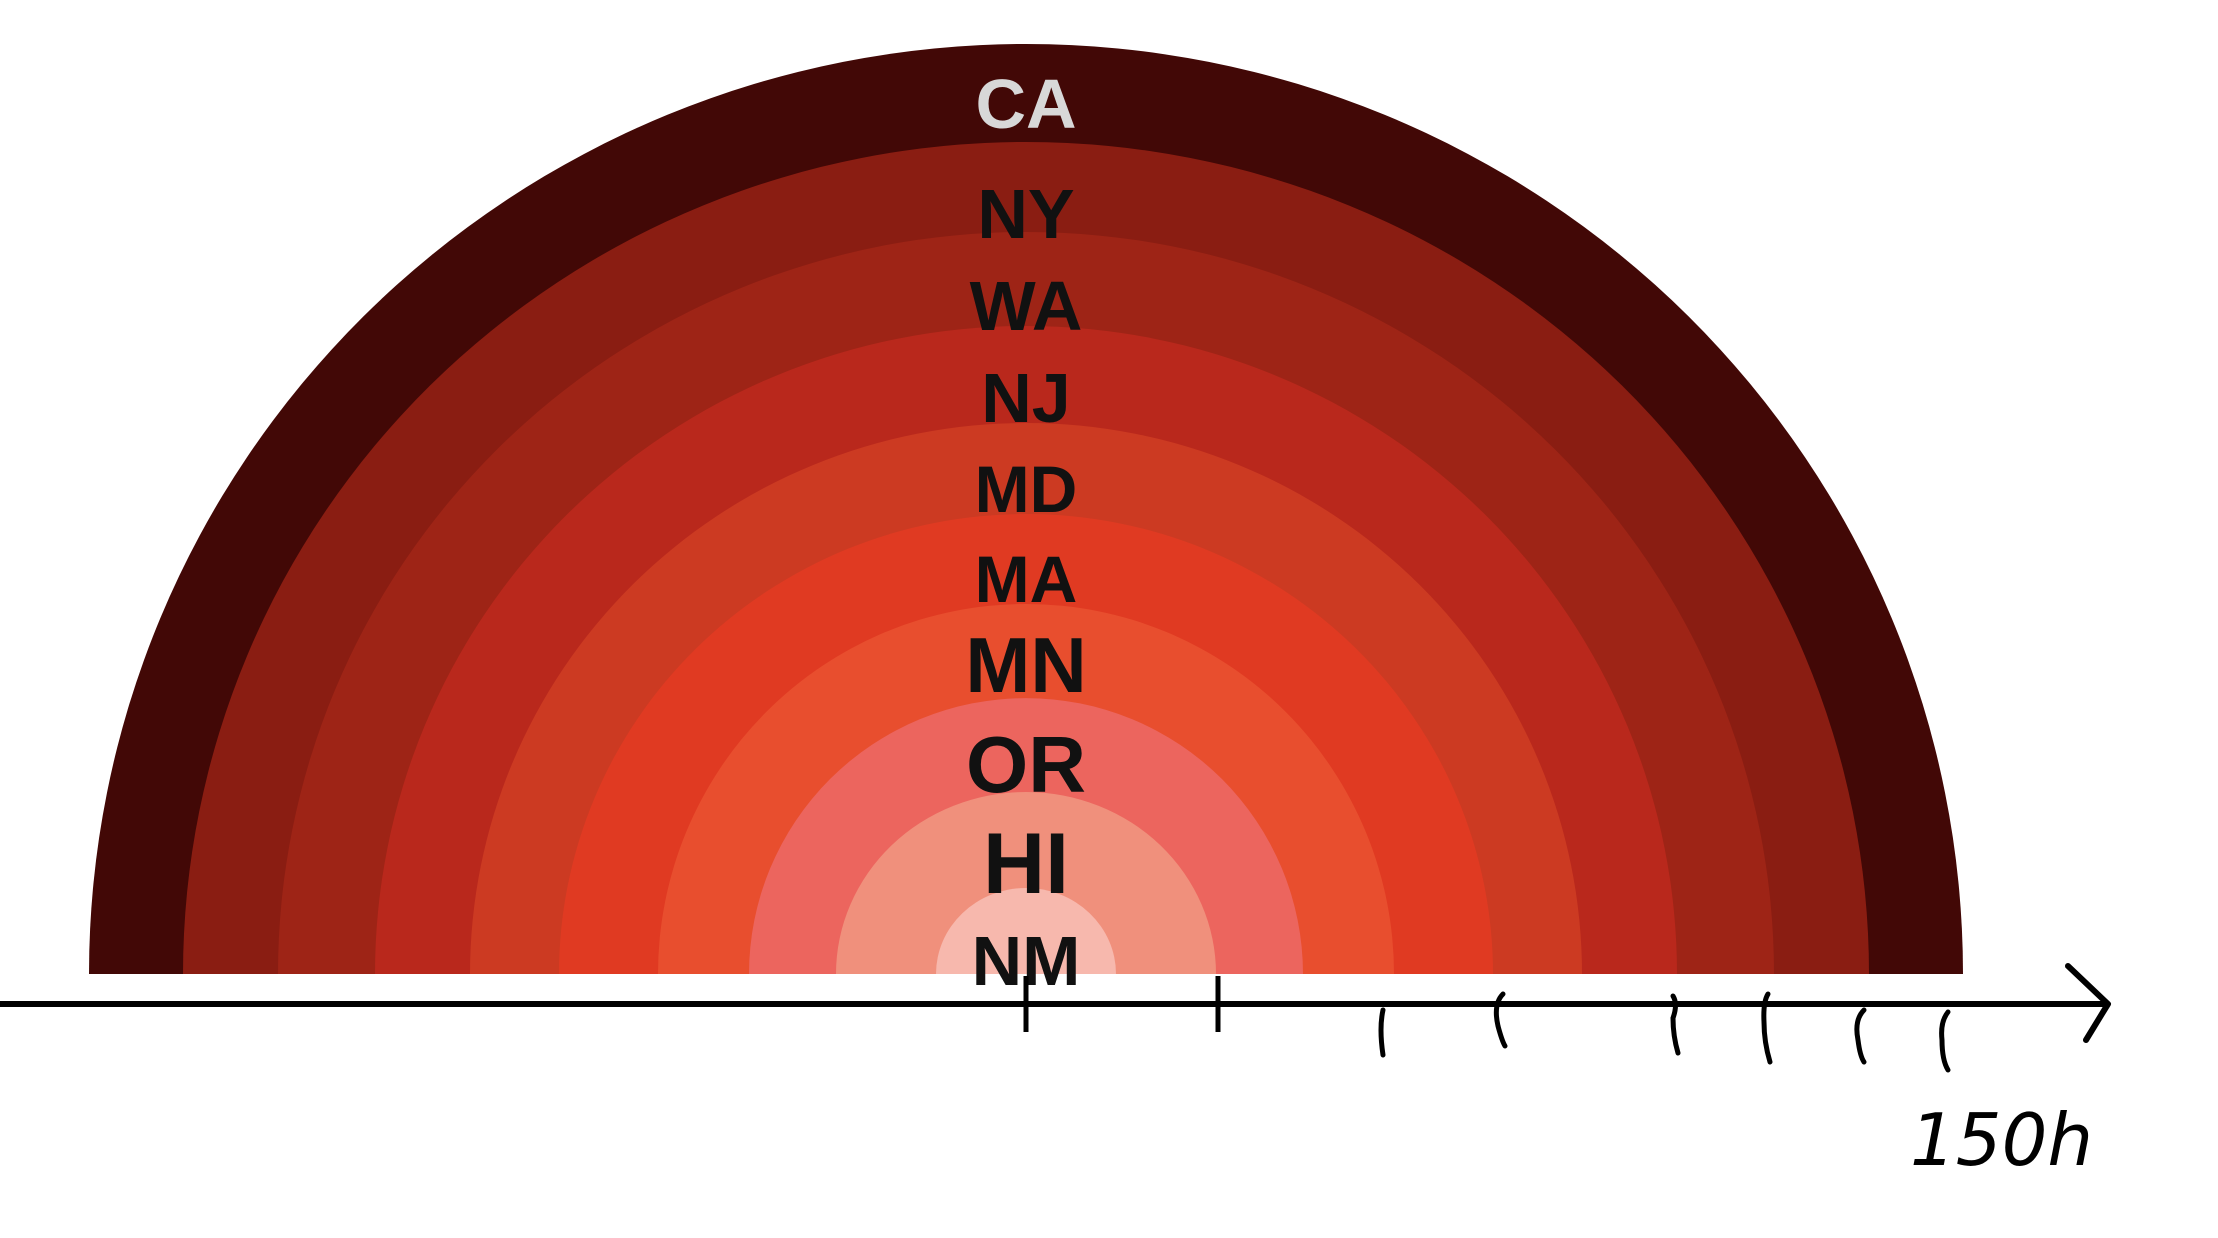 This screenshot has width=2218, height=1238. Describe the element at coordinates (2088, 1003) in the screenshot. I see `x-axis-arrowhead` at that location.